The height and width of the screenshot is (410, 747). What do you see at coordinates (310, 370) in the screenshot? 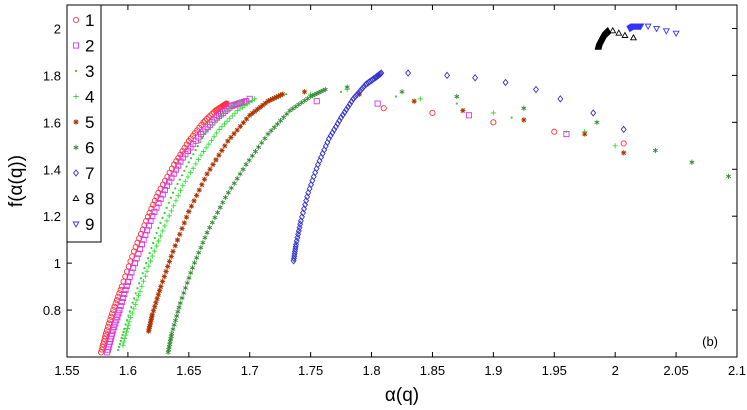
I see `x-tick-label: 1.75` at bounding box center [310, 370].